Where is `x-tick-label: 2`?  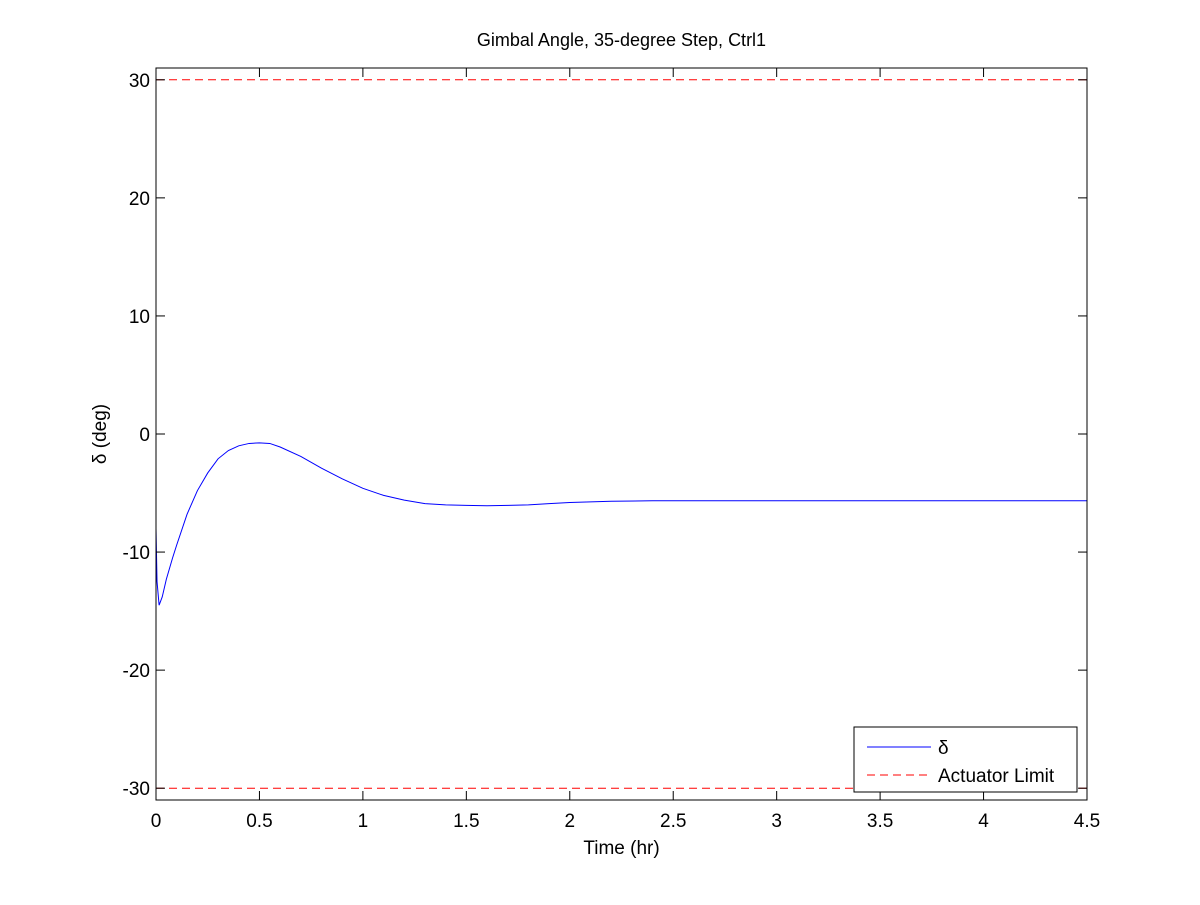
x-tick-label: 2 is located at coordinates (569, 821).